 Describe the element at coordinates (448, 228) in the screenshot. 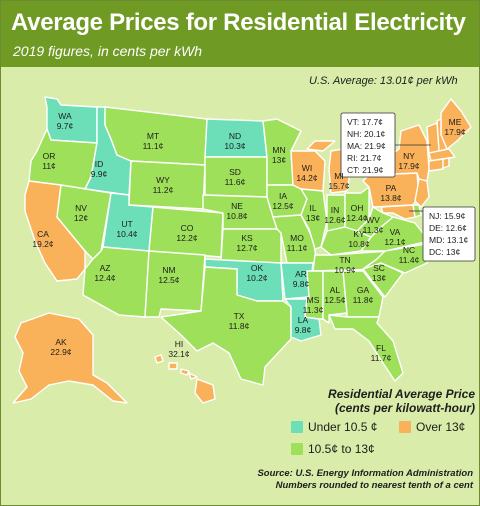

I see `callout-de: DE: 12.6¢` at that location.